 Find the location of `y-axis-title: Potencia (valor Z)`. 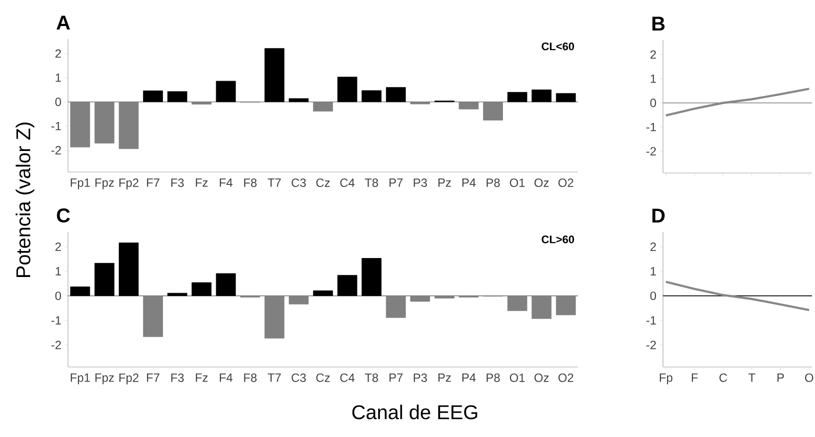

y-axis-title: Potencia (valor Z) is located at coordinates (25, 199).